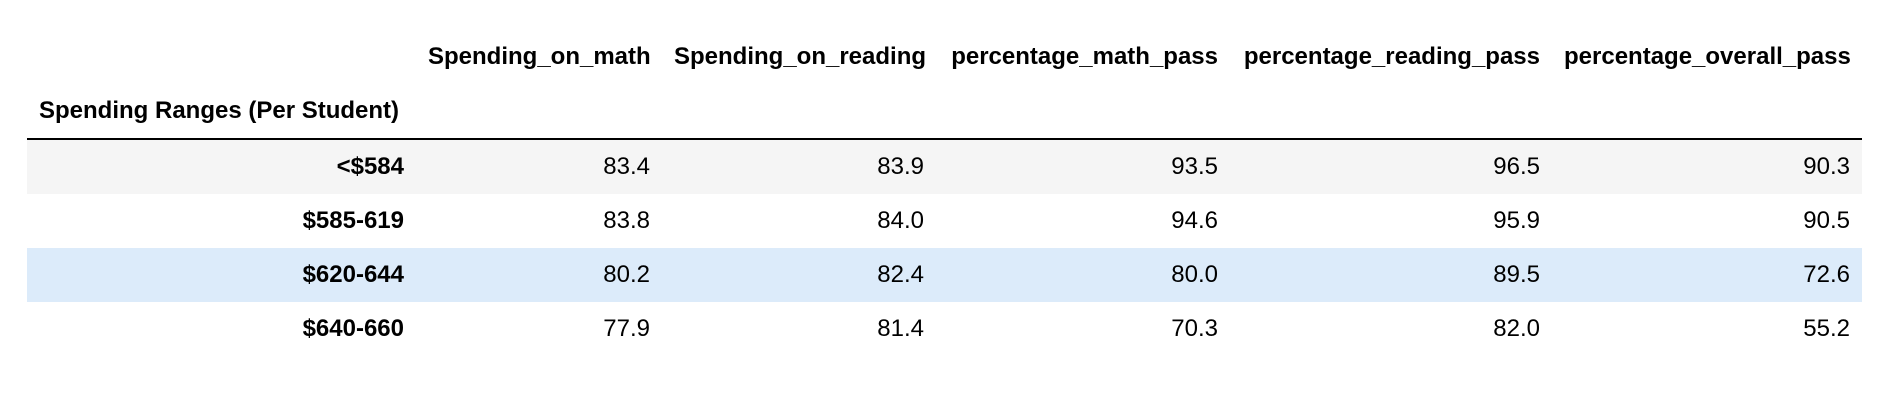 This screenshot has width=1892, height=412. I want to click on column-header: Spending_on_reading, so click(800, 56).